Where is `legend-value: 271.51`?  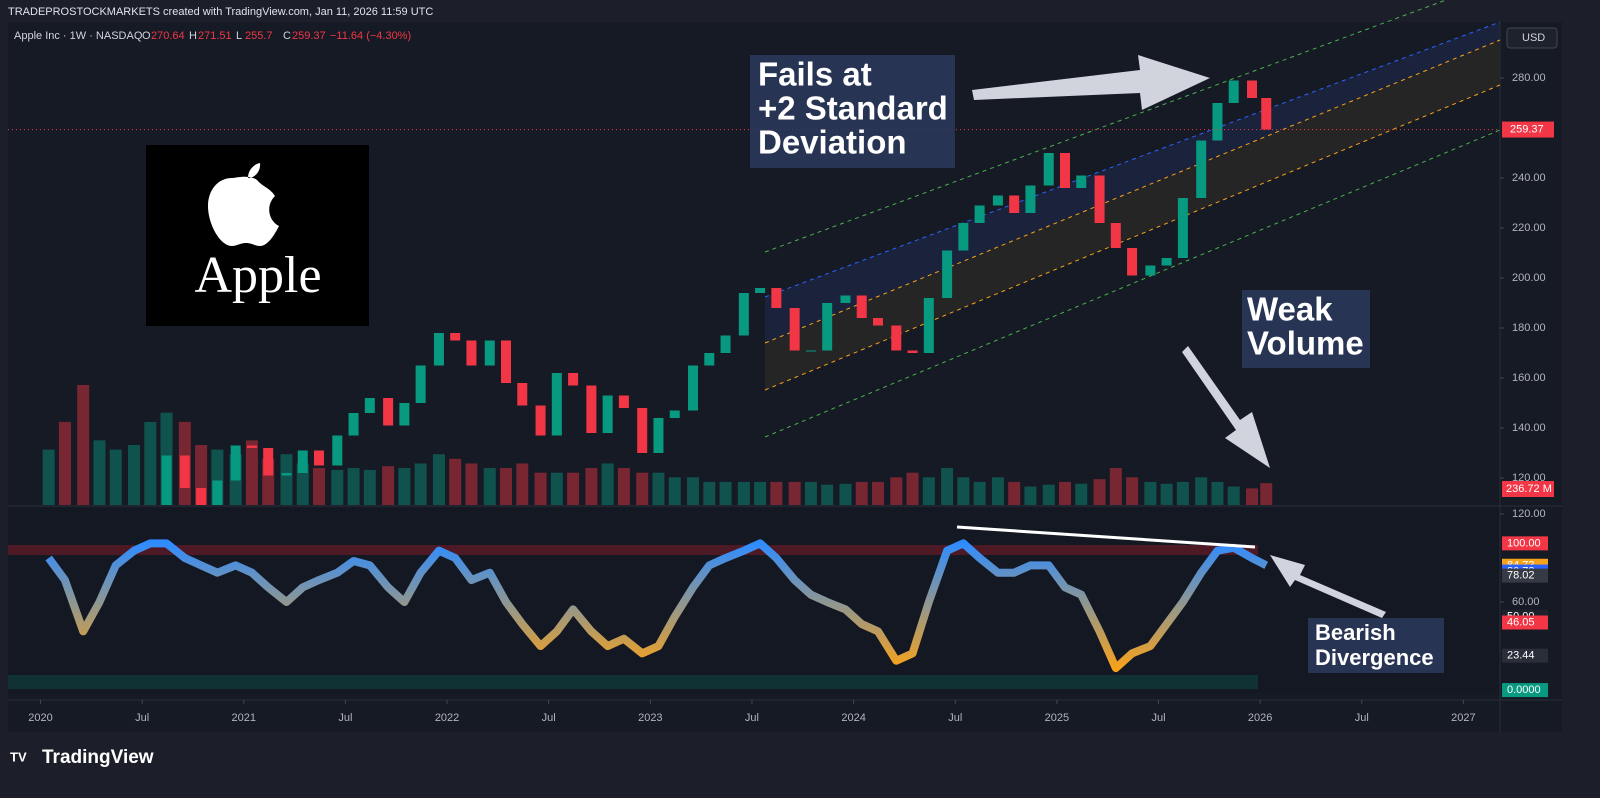 legend-value: 271.51 is located at coordinates (215, 36).